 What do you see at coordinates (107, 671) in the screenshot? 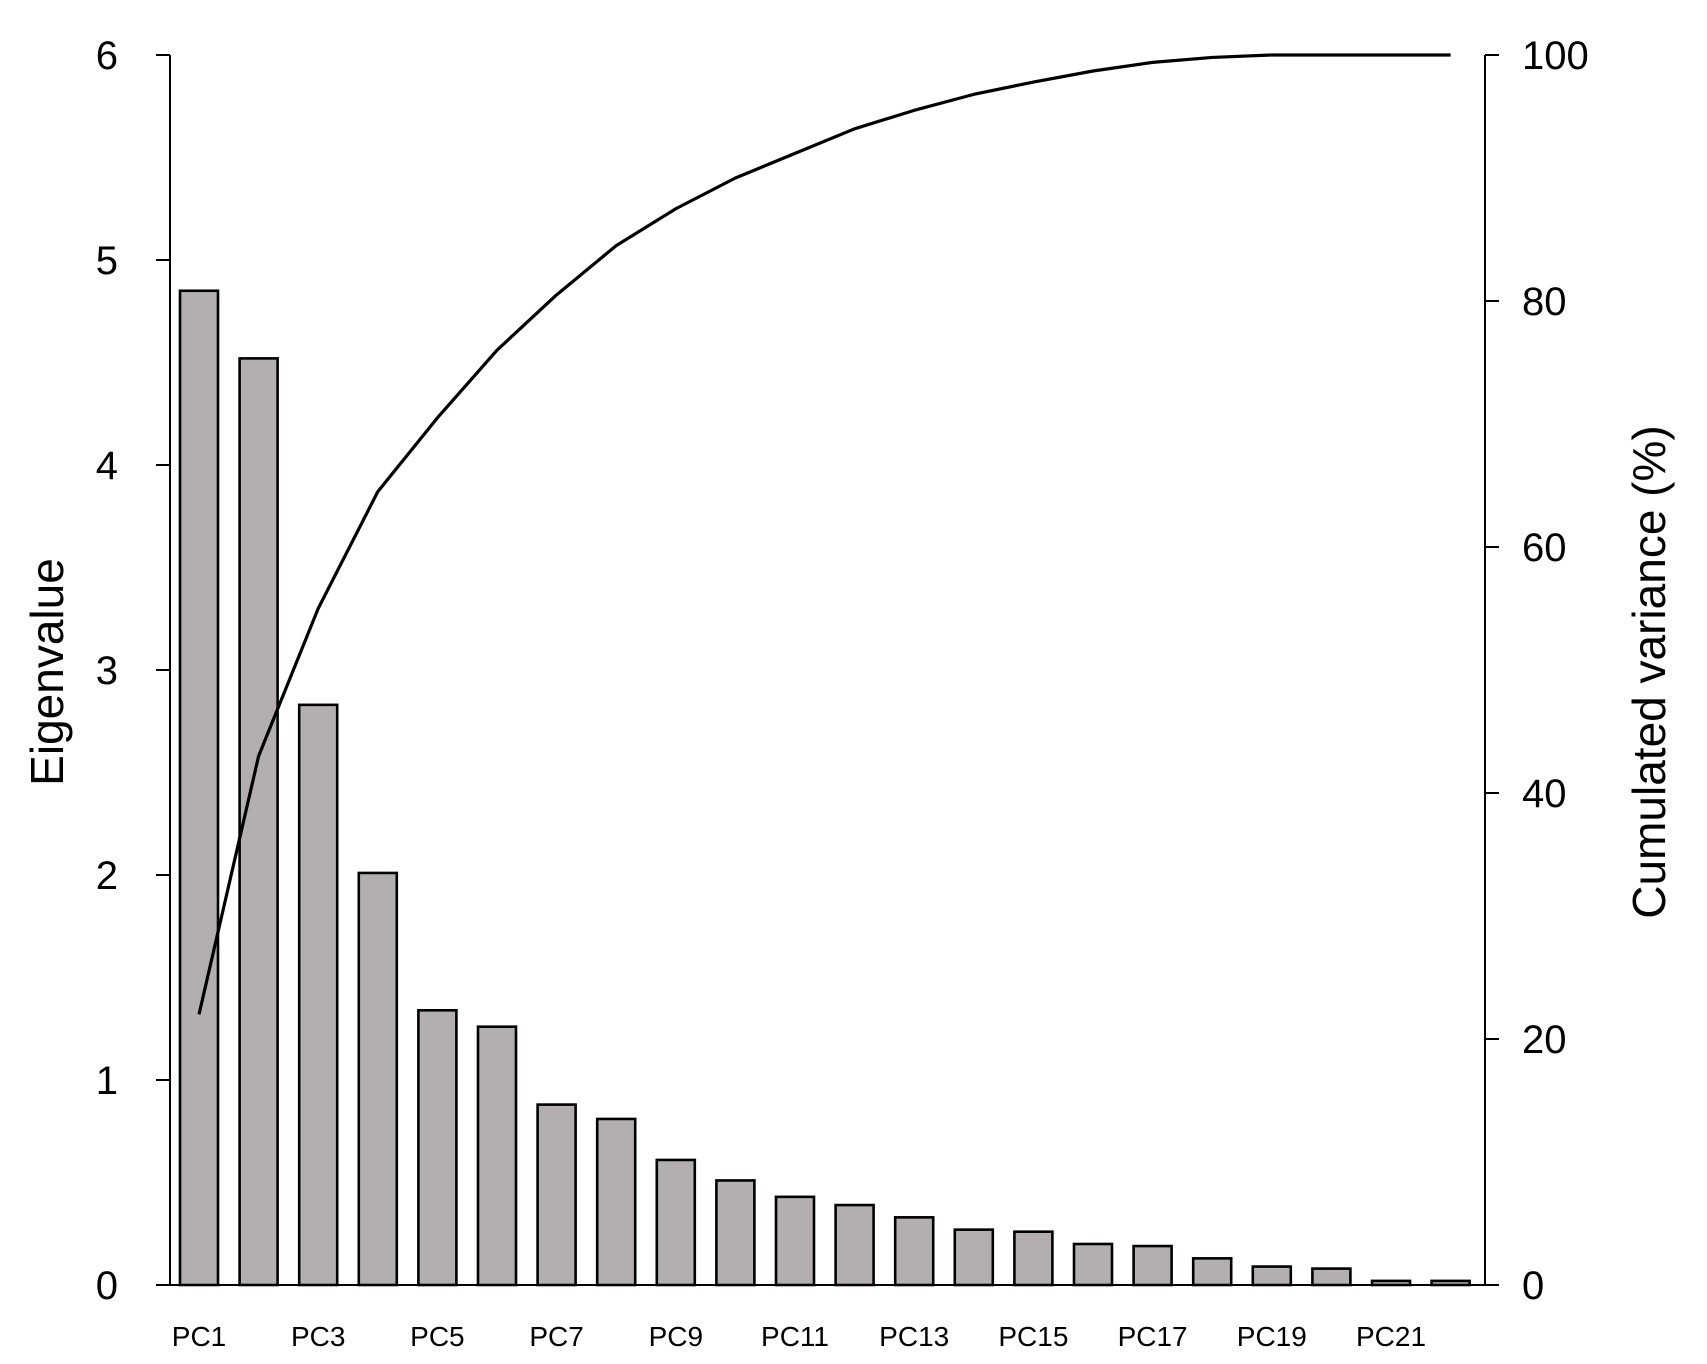
I see `left-tick-label: 3` at bounding box center [107, 671].